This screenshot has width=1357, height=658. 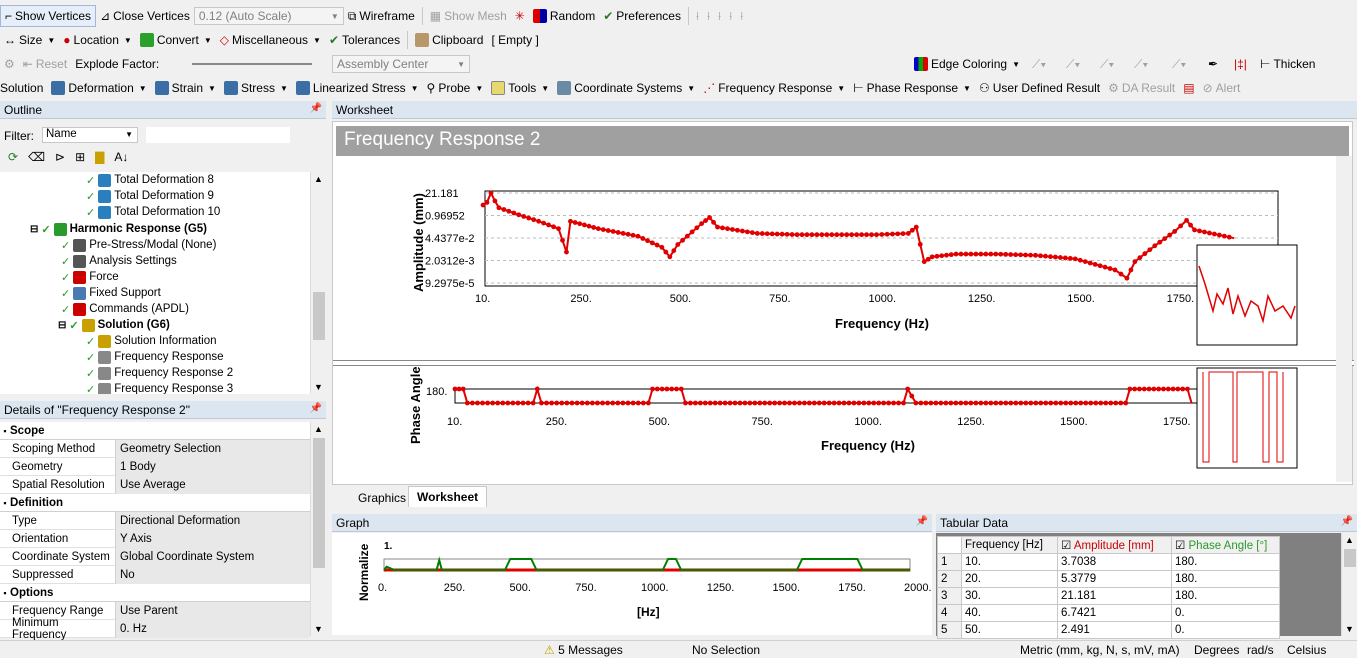 I want to click on commands-button: ▤, so click(x=1188, y=88).